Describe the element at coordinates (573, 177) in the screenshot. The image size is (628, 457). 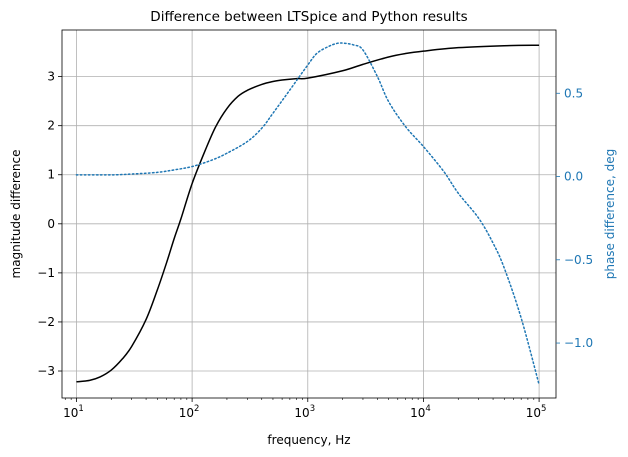
I see `y2-tick-label: 0.0` at that location.